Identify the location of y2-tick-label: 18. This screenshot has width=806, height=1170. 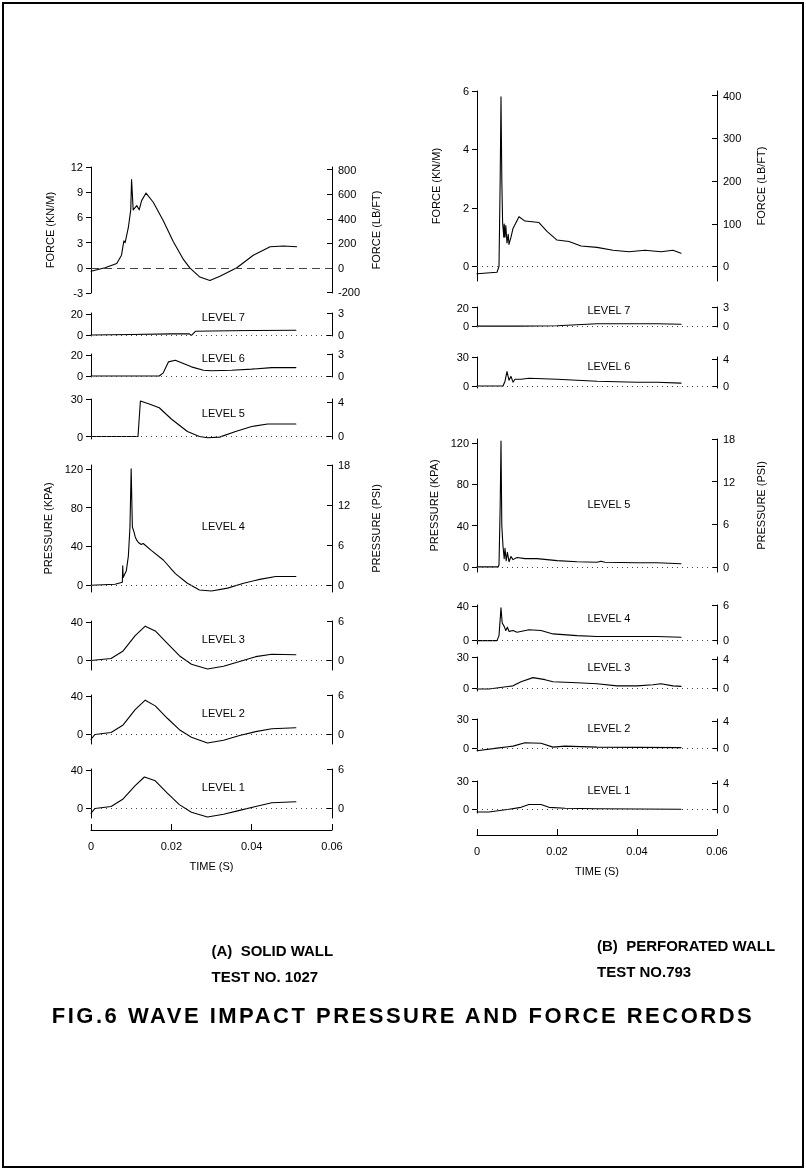
(729, 439).